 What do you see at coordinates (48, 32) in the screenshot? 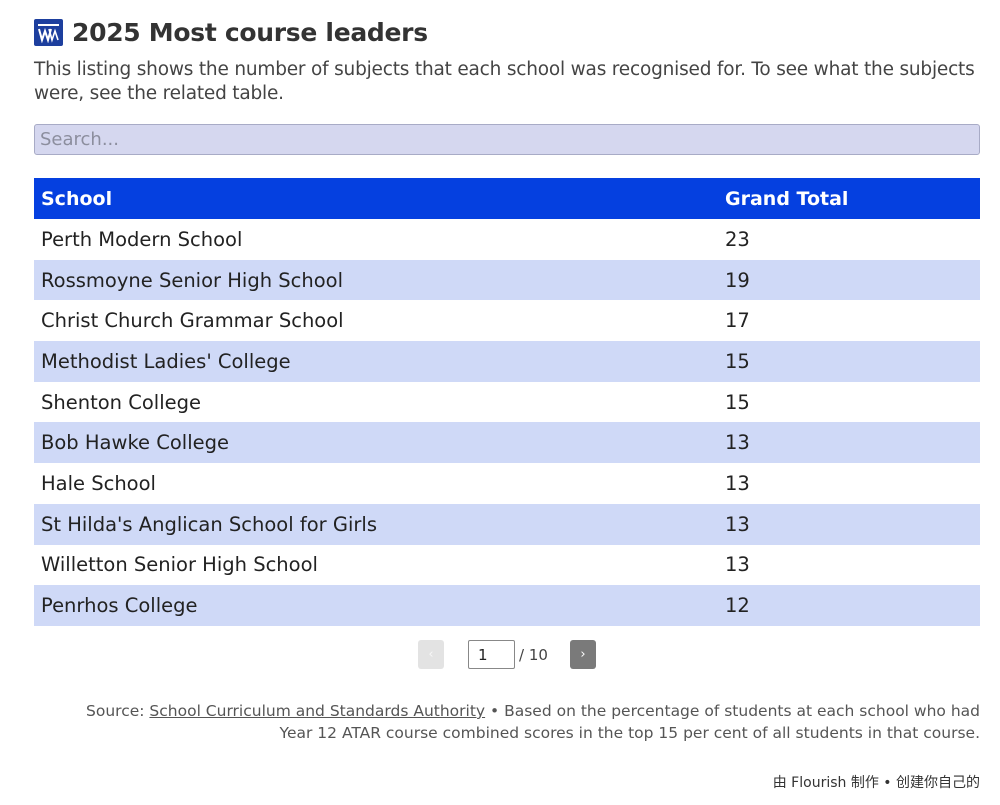
I see `the-west-australian-logo-icon` at bounding box center [48, 32].